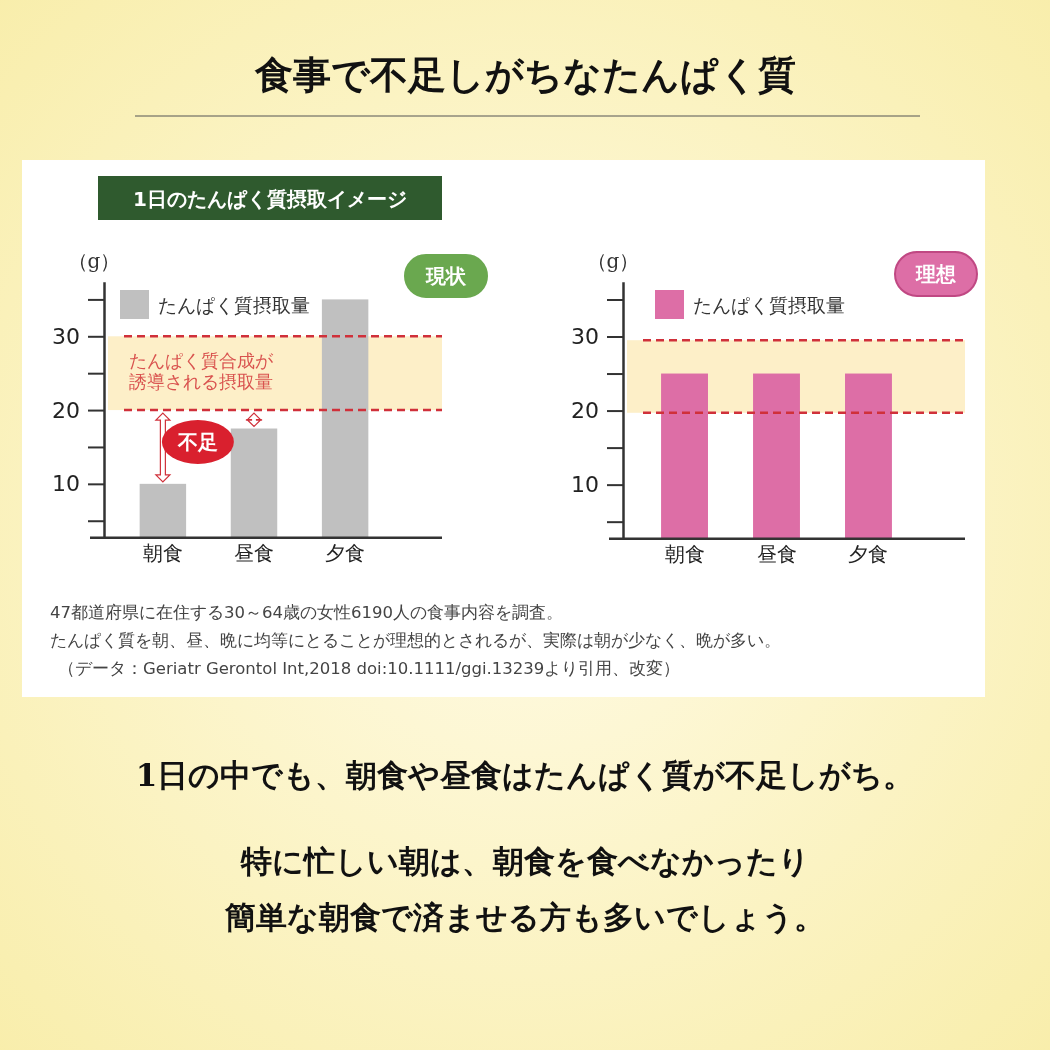 The image size is (1050, 1050). What do you see at coordinates (415, 640) in the screenshot?
I see `text: たんぱく質を朝、昼、晩に均等にとることが理想的とされるが、実際は朝が少なく、晩が多い。` at bounding box center [415, 640].